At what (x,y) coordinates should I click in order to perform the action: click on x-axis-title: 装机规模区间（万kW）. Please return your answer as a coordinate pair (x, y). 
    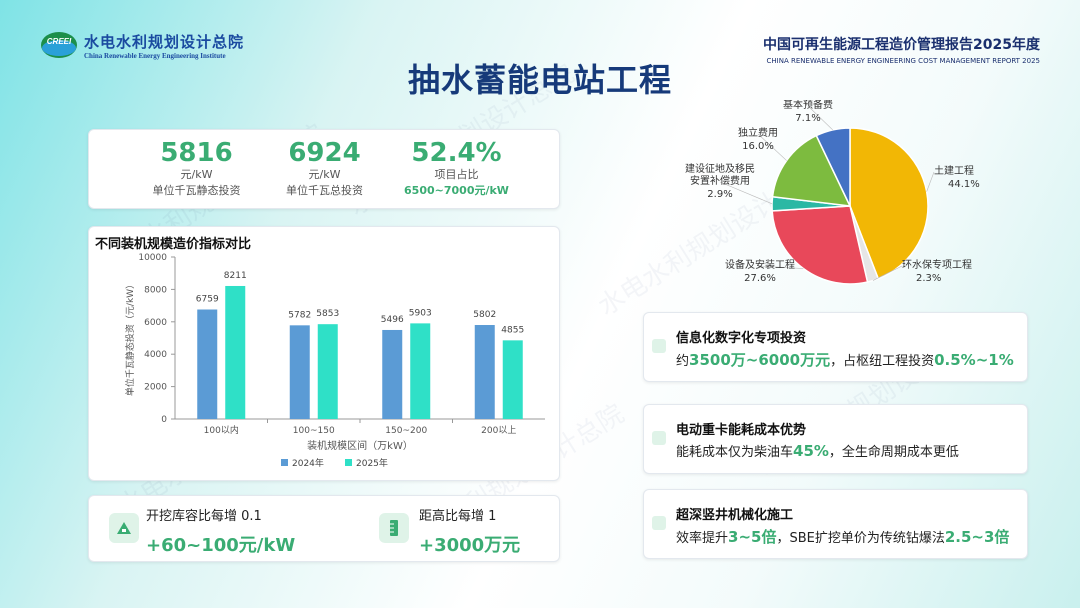
    Looking at the image, I should click on (360, 445).